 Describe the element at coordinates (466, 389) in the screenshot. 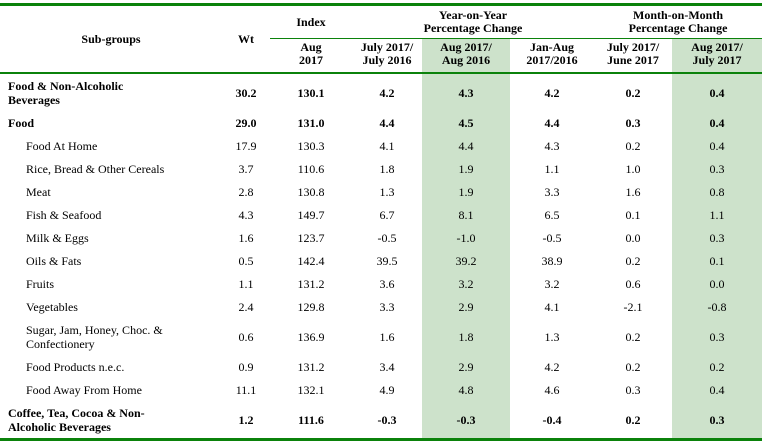

I see `value-cell: 4.8` at that location.